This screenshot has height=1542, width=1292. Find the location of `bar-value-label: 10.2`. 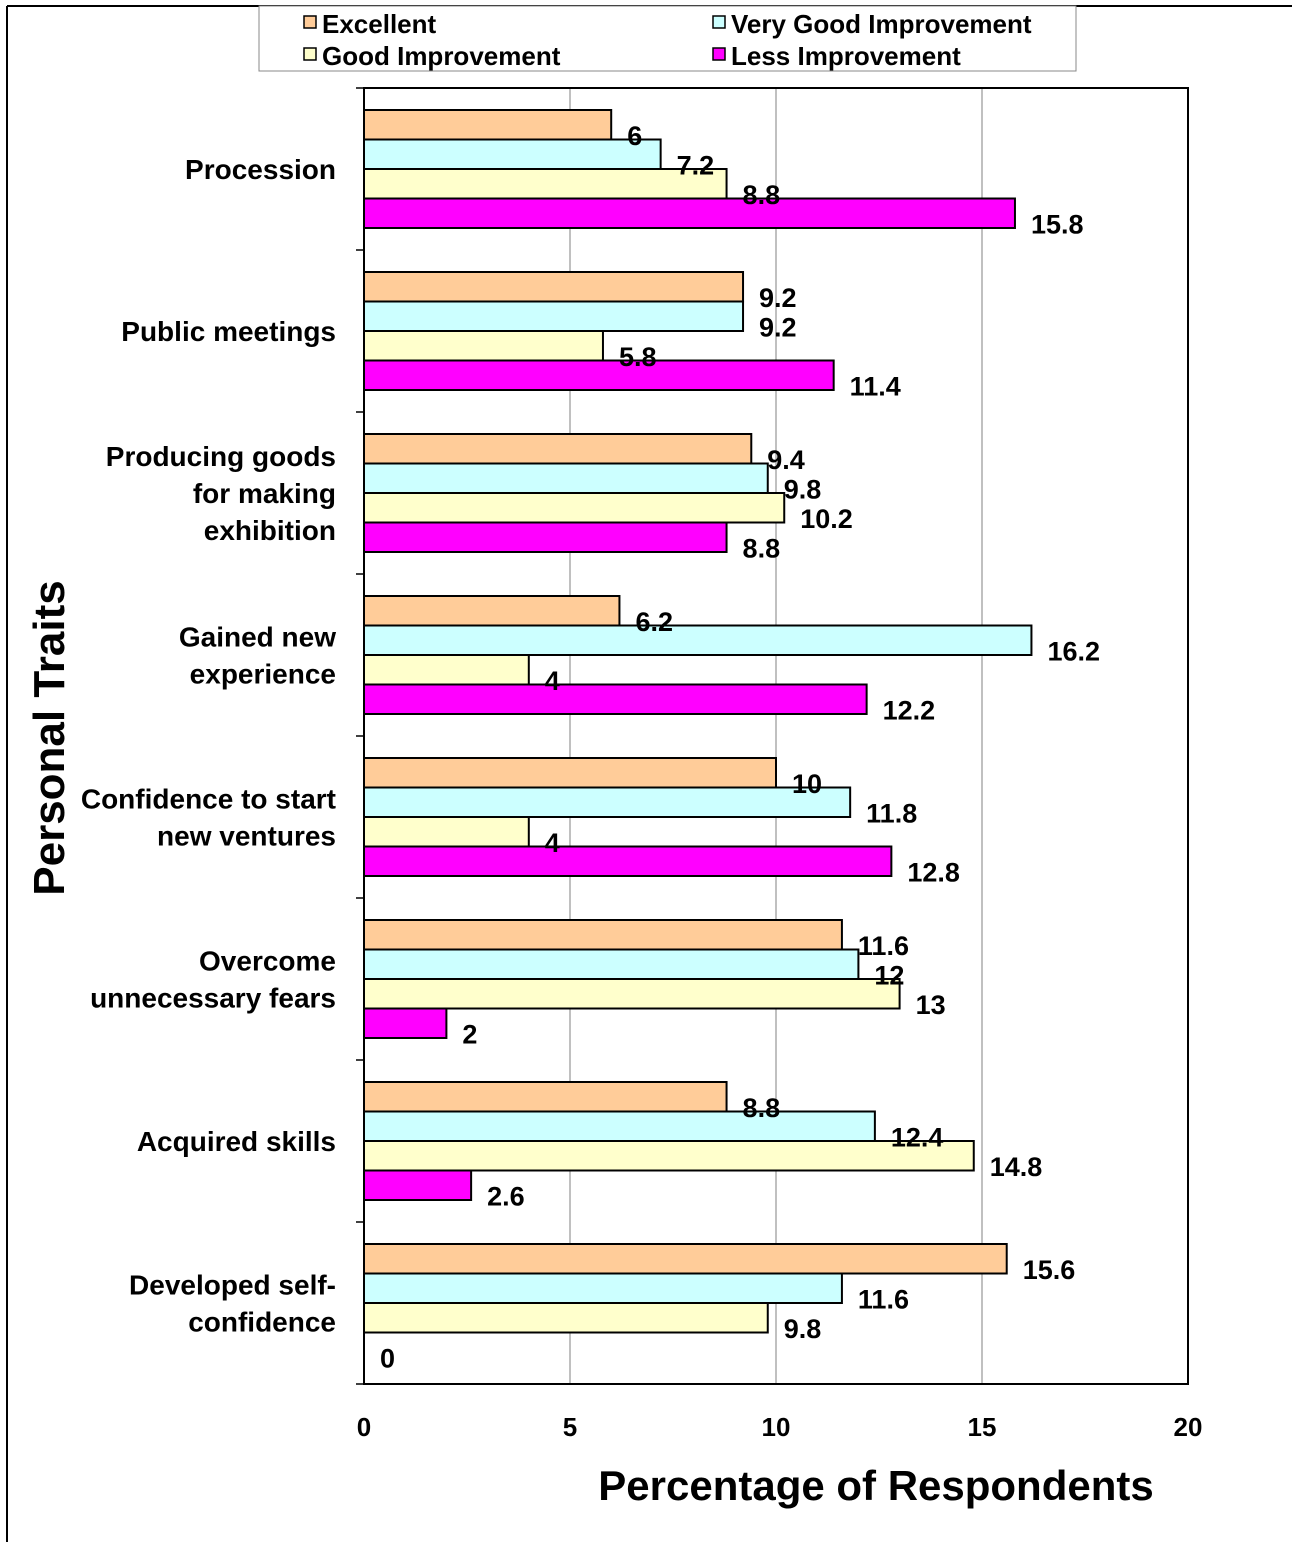

bar-value-label: 10.2 is located at coordinates (826, 519).